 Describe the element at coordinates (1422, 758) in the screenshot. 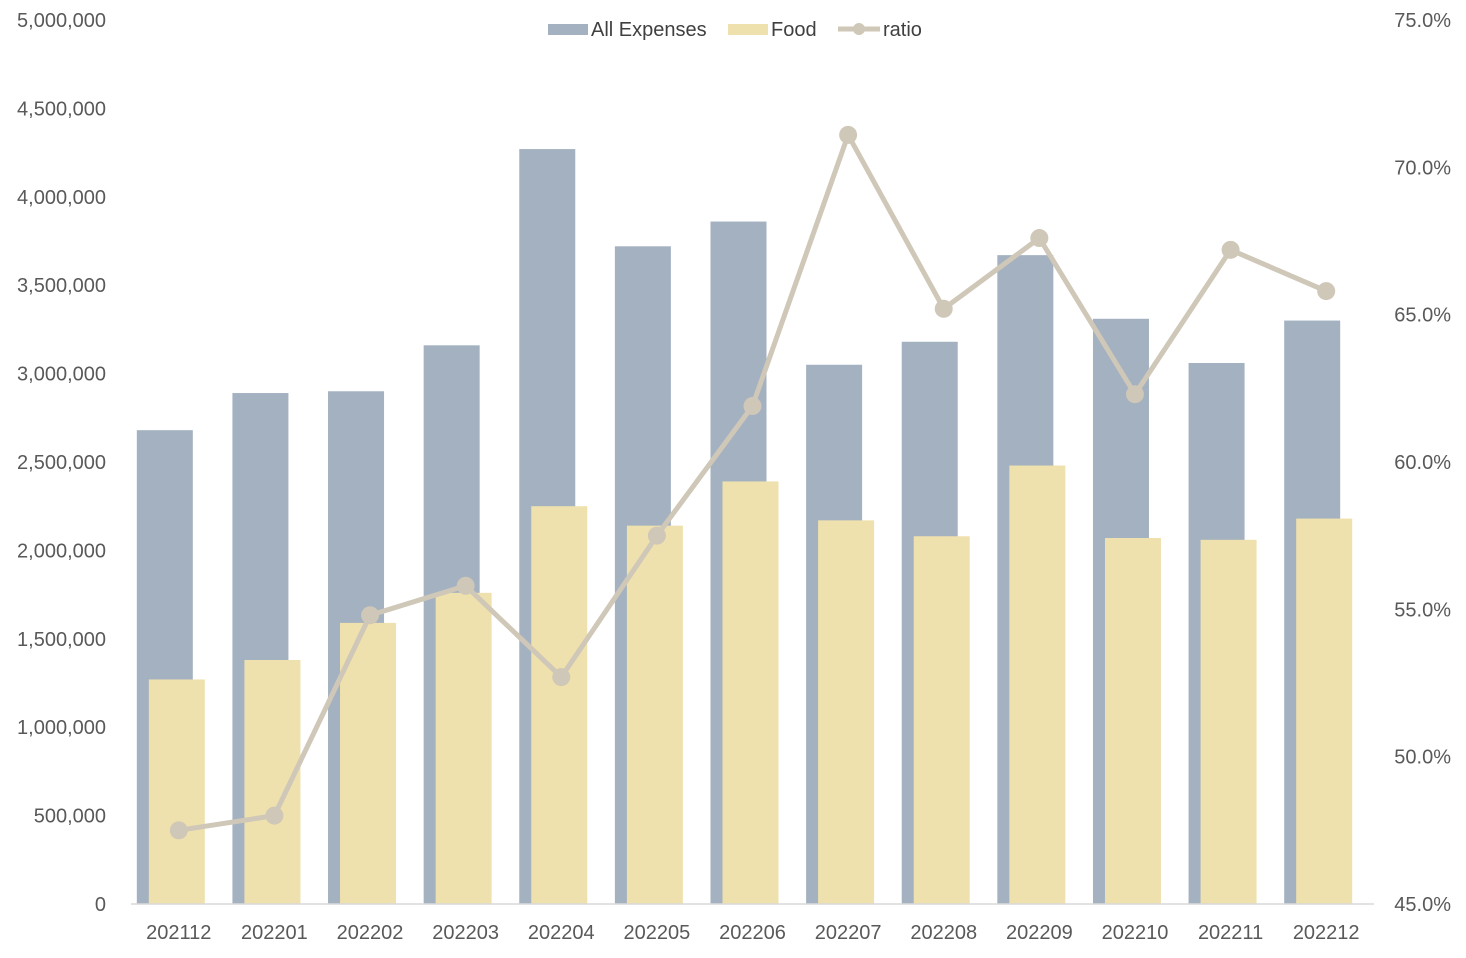

I see `y-right-tick-label: 50.0%` at that location.